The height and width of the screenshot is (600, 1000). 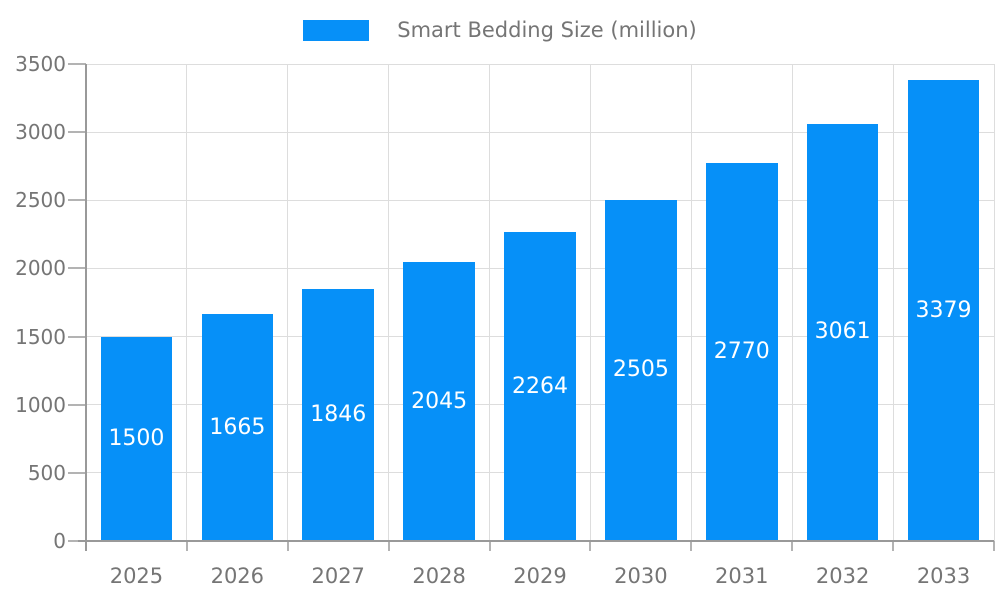 I want to click on x-tick-label: 2028, so click(x=439, y=576).